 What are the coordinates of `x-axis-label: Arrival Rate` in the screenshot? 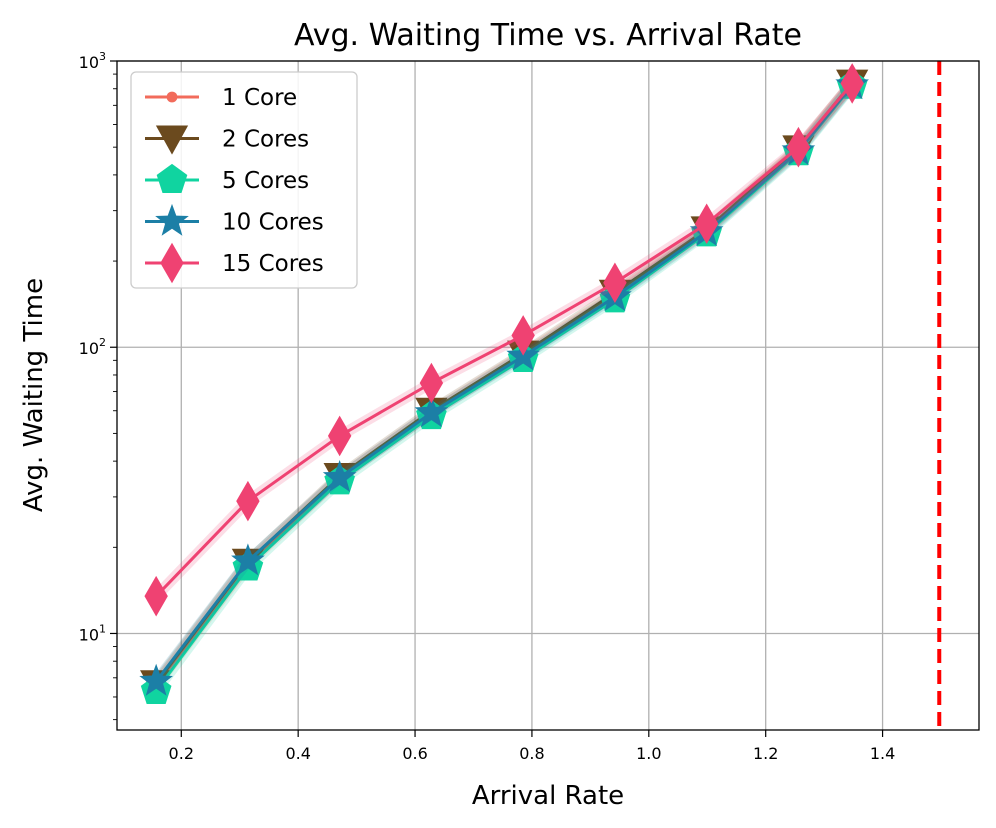 It's located at (548, 796).